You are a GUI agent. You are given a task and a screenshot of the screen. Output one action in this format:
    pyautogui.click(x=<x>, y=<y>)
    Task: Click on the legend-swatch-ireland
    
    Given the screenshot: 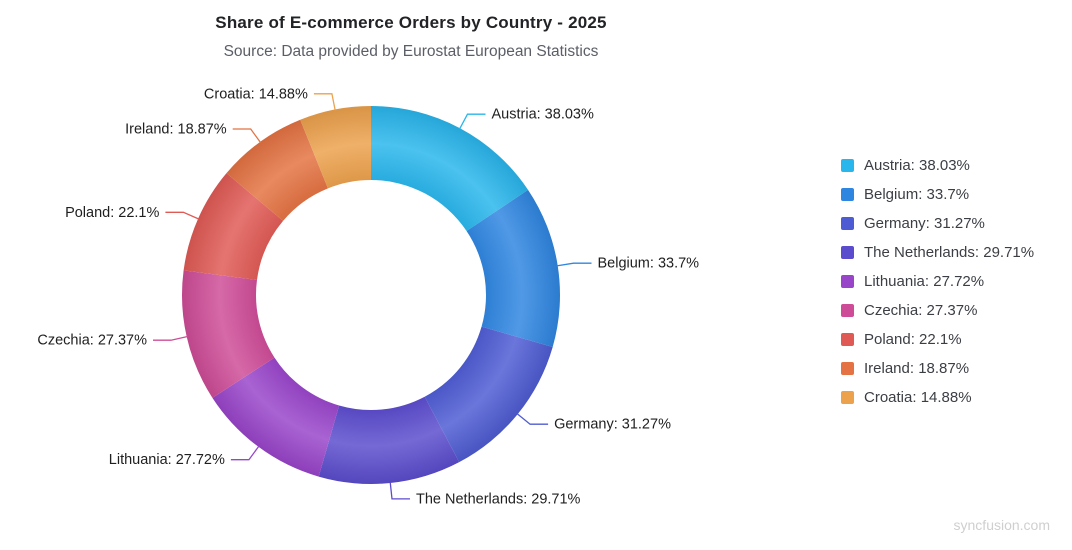 What is the action you would take?
    pyautogui.click(x=847, y=368)
    